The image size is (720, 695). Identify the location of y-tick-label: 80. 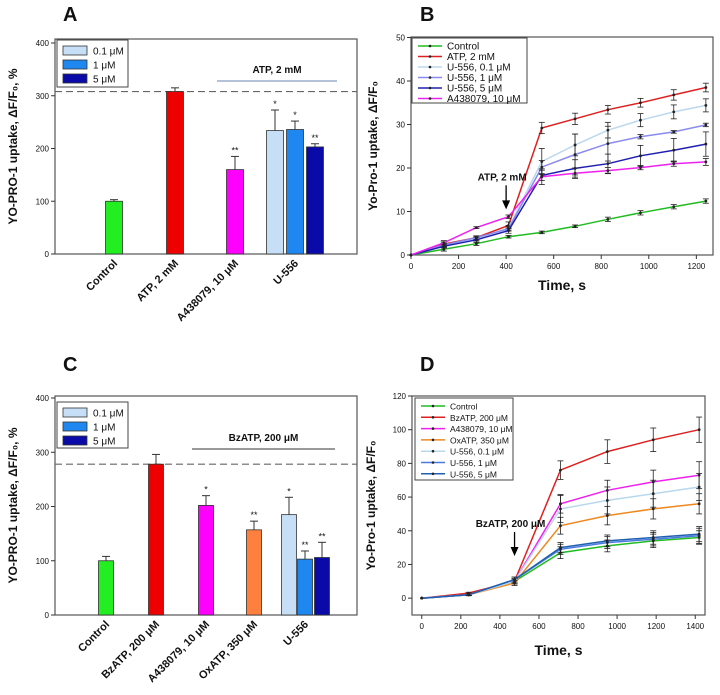
(401, 463).